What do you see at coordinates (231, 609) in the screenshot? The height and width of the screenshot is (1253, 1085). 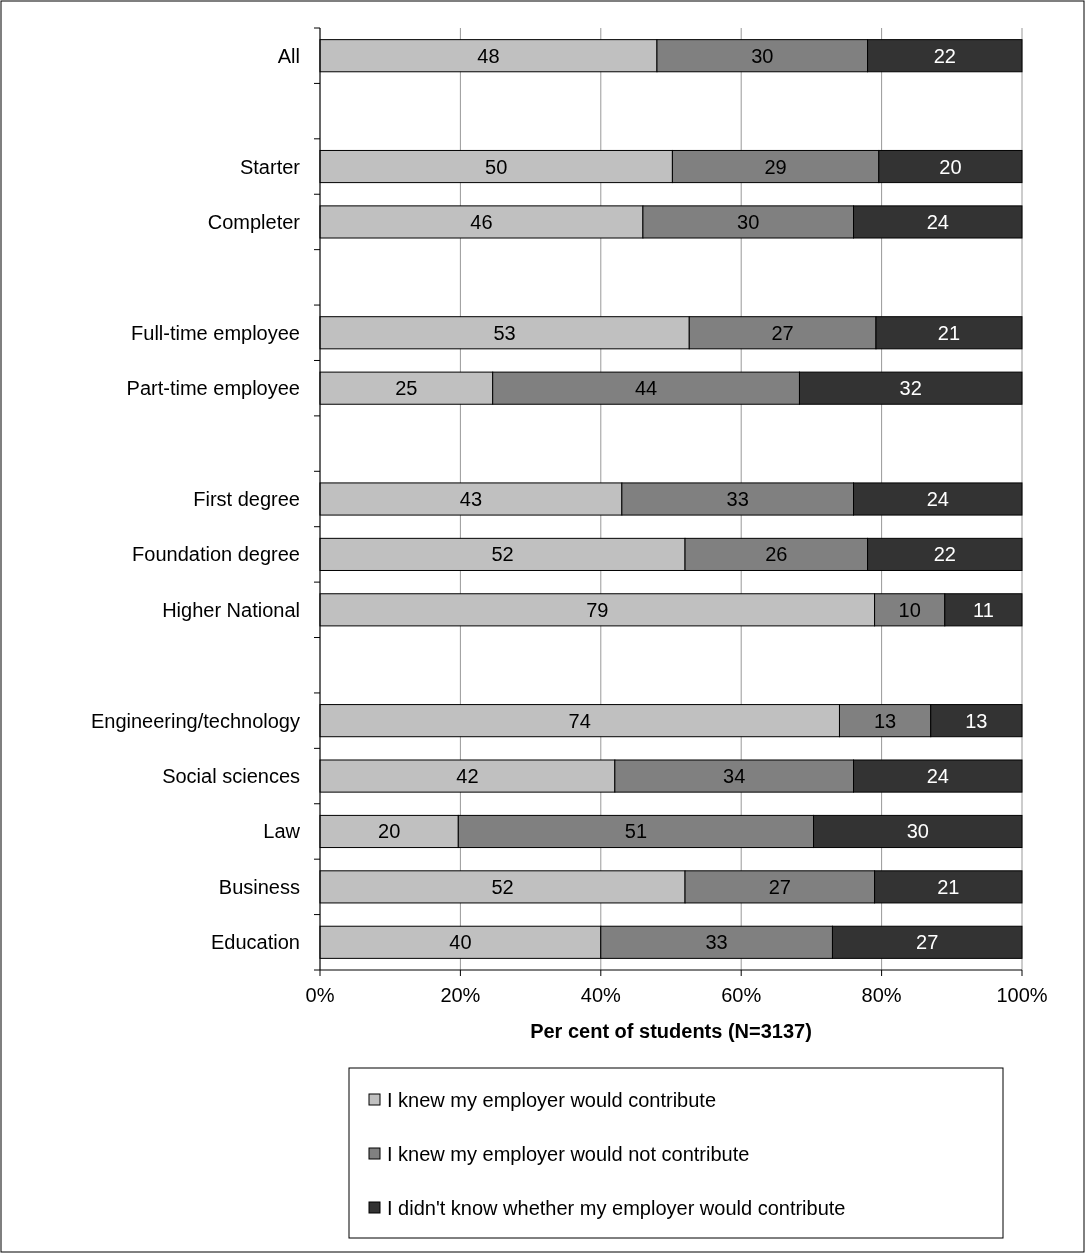 I see `y-tick-label: Higher National` at bounding box center [231, 609].